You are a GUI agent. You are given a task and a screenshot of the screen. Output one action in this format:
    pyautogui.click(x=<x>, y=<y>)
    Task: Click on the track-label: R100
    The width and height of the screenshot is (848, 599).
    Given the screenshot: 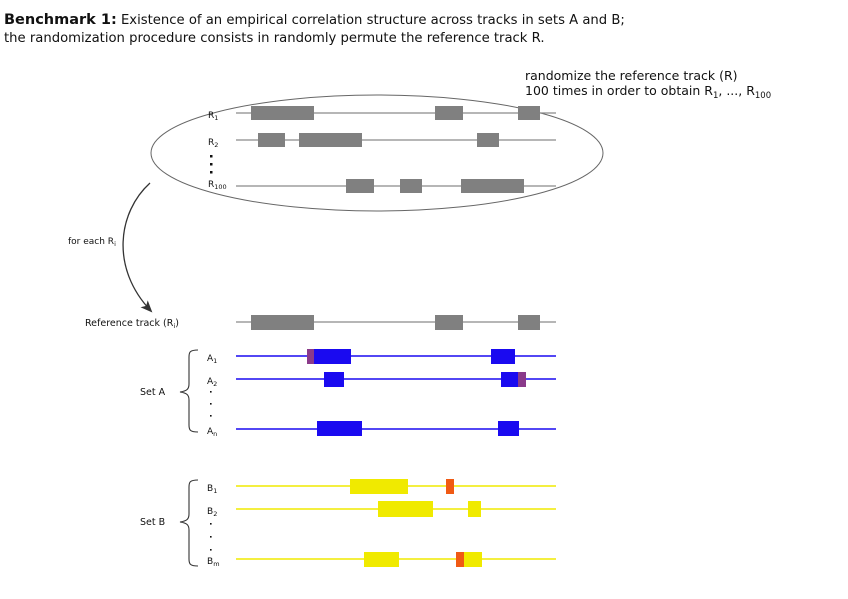 What is the action you would take?
    pyautogui.click(x=217, y=185)
    